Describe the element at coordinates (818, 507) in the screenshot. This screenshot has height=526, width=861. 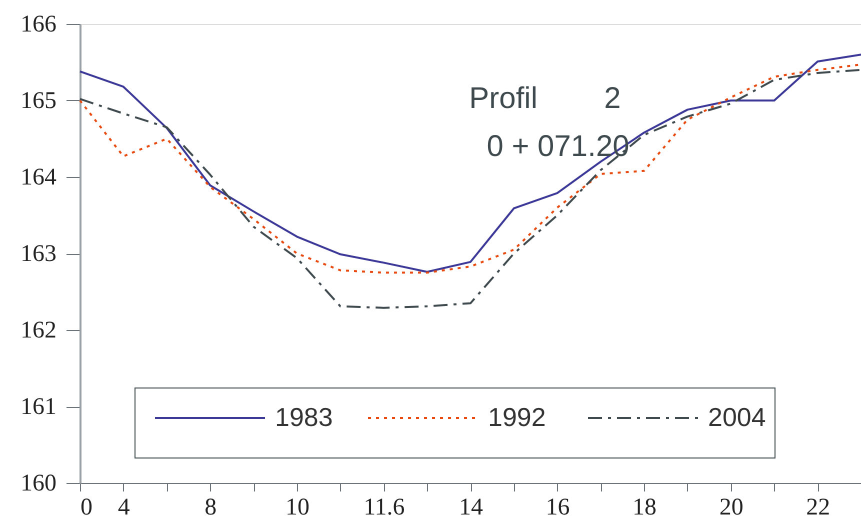
I see `x-tick-label: 22` at that location.